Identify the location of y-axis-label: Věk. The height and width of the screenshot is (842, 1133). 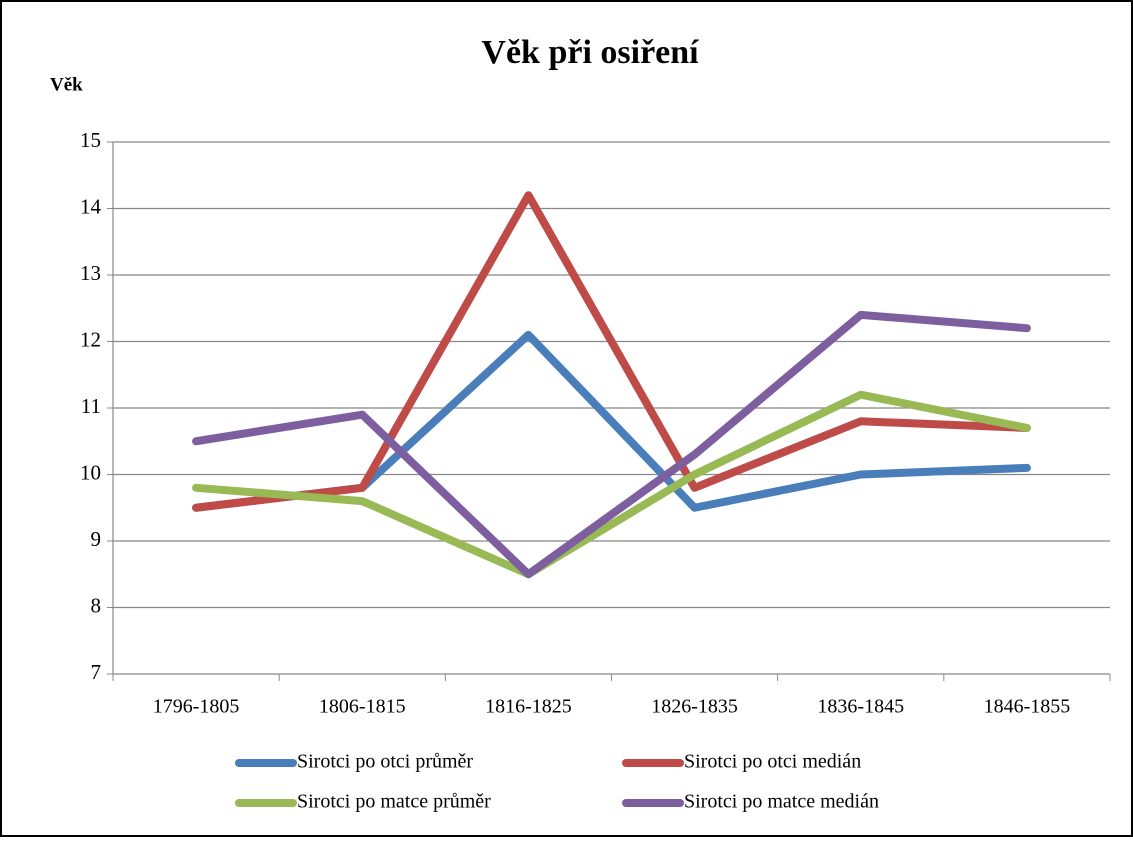
(66, 84).